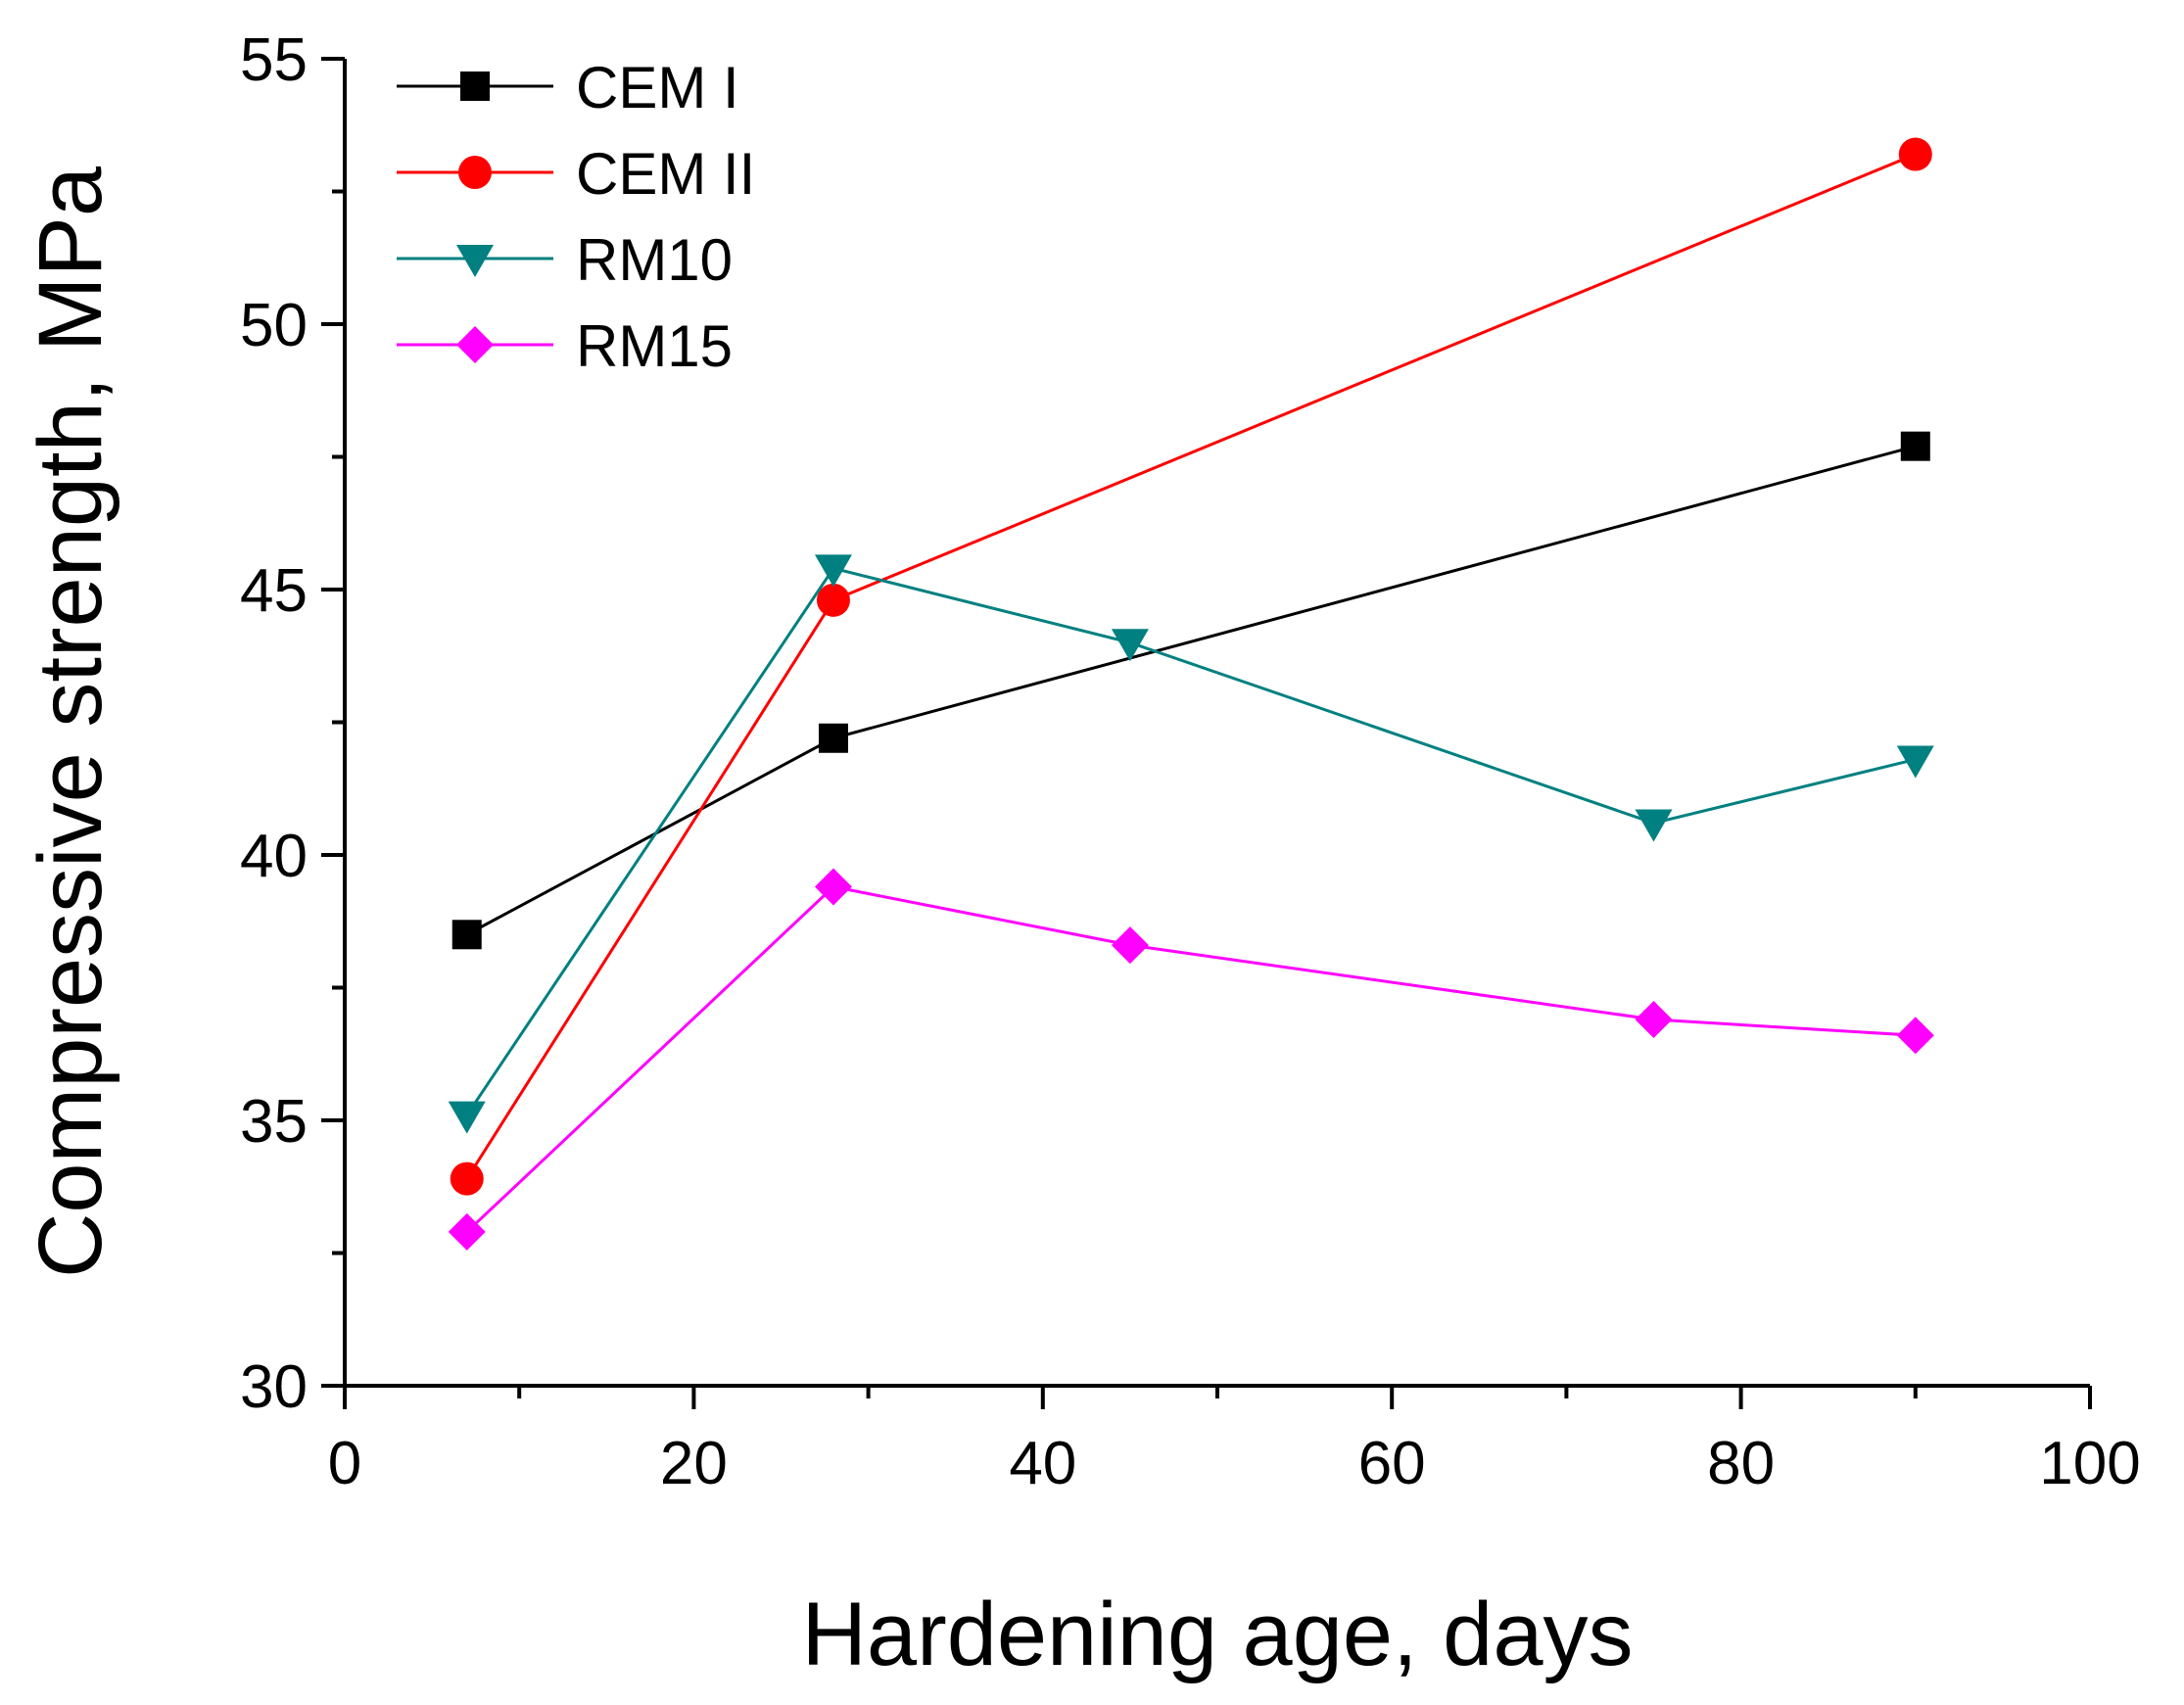 This screenshot has width=2184, height=1705. What do you see at coordinates (657, 87) in the screenshot?
I see `legend-label-cem-i: CEM I` at bounding box center [657, 87].